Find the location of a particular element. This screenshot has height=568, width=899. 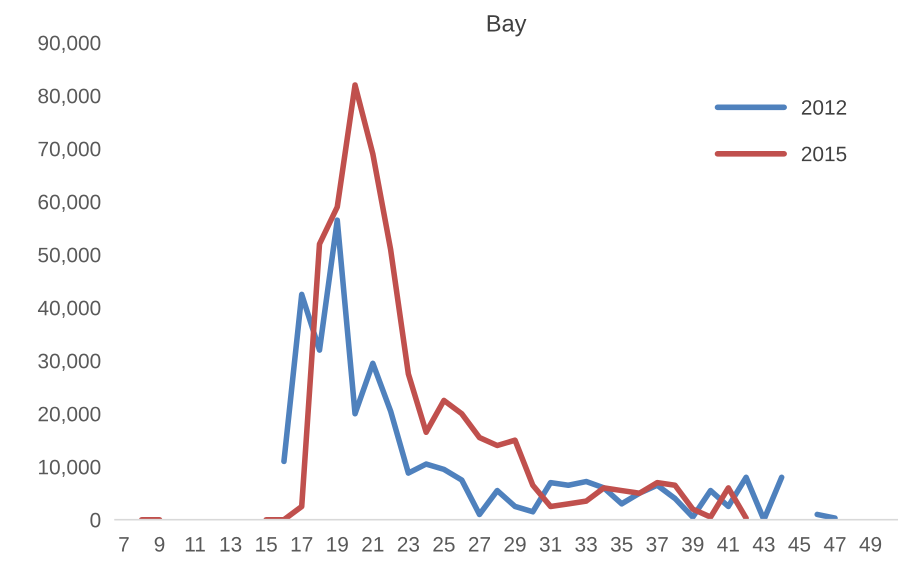

legend-label: 2012 is located at coordinates (824, 107).